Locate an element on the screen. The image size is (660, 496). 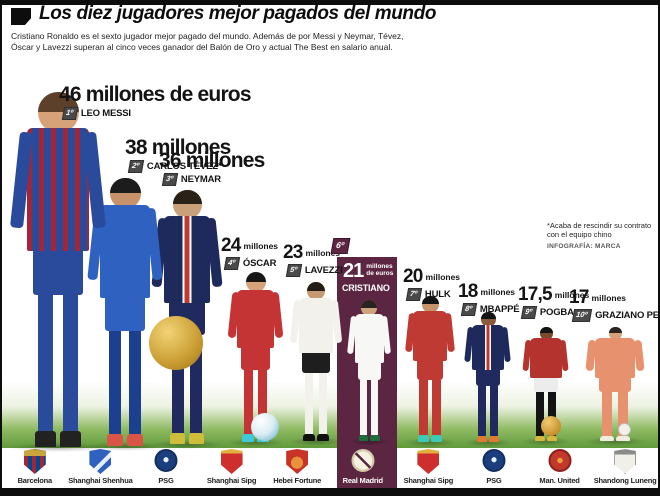
salary-amount: 17,5 millones is located at coordinates (553, 295).